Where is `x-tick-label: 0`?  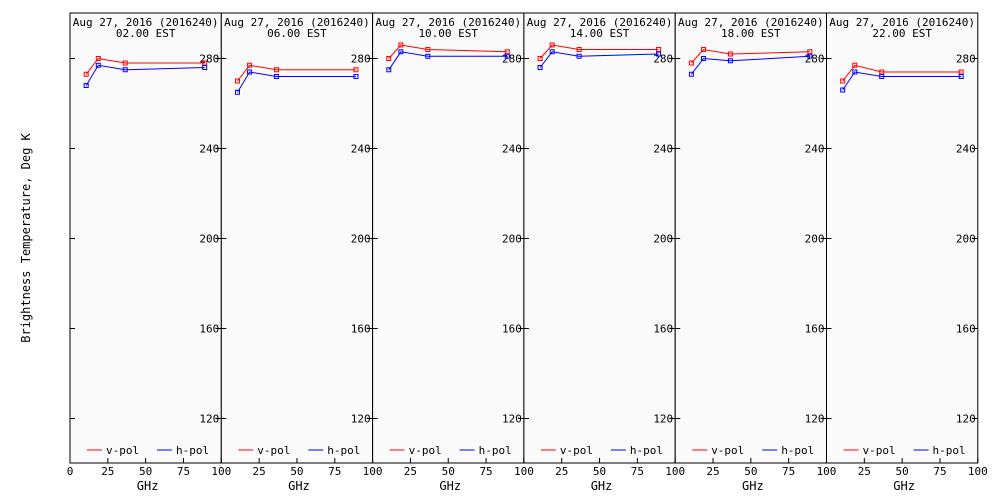 x-tick-label: 0 is located at coordinates (70, 471).